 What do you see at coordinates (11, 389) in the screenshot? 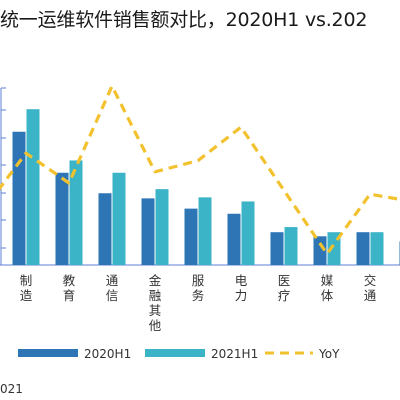
I see `source-note: 021` at bounding box center [11, 389].